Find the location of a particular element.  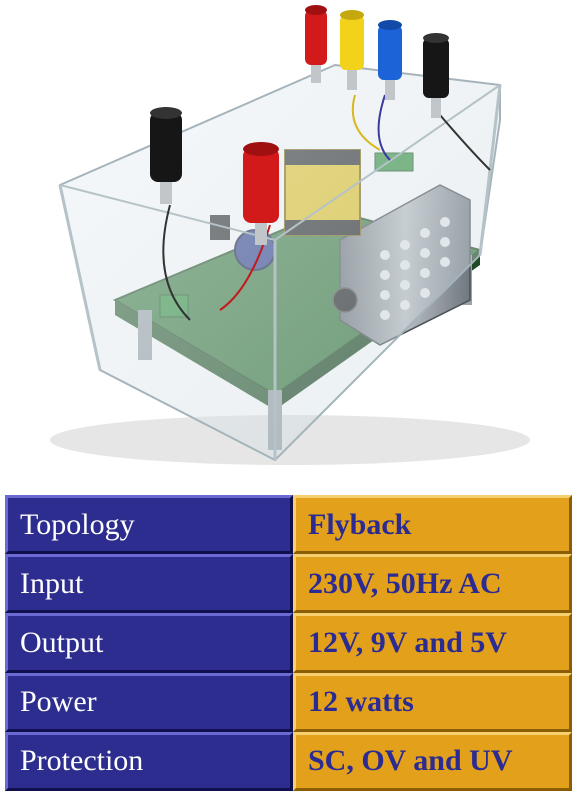

terminal-red-front is located at coordinates (261, 193).